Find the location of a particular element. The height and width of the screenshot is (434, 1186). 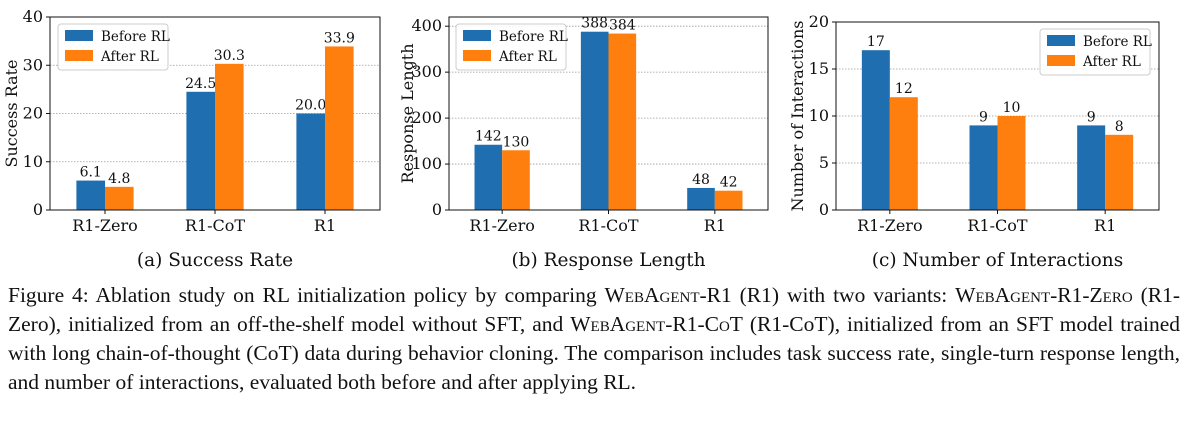

data-label: 20.0 is located at coordinates (310, 106).